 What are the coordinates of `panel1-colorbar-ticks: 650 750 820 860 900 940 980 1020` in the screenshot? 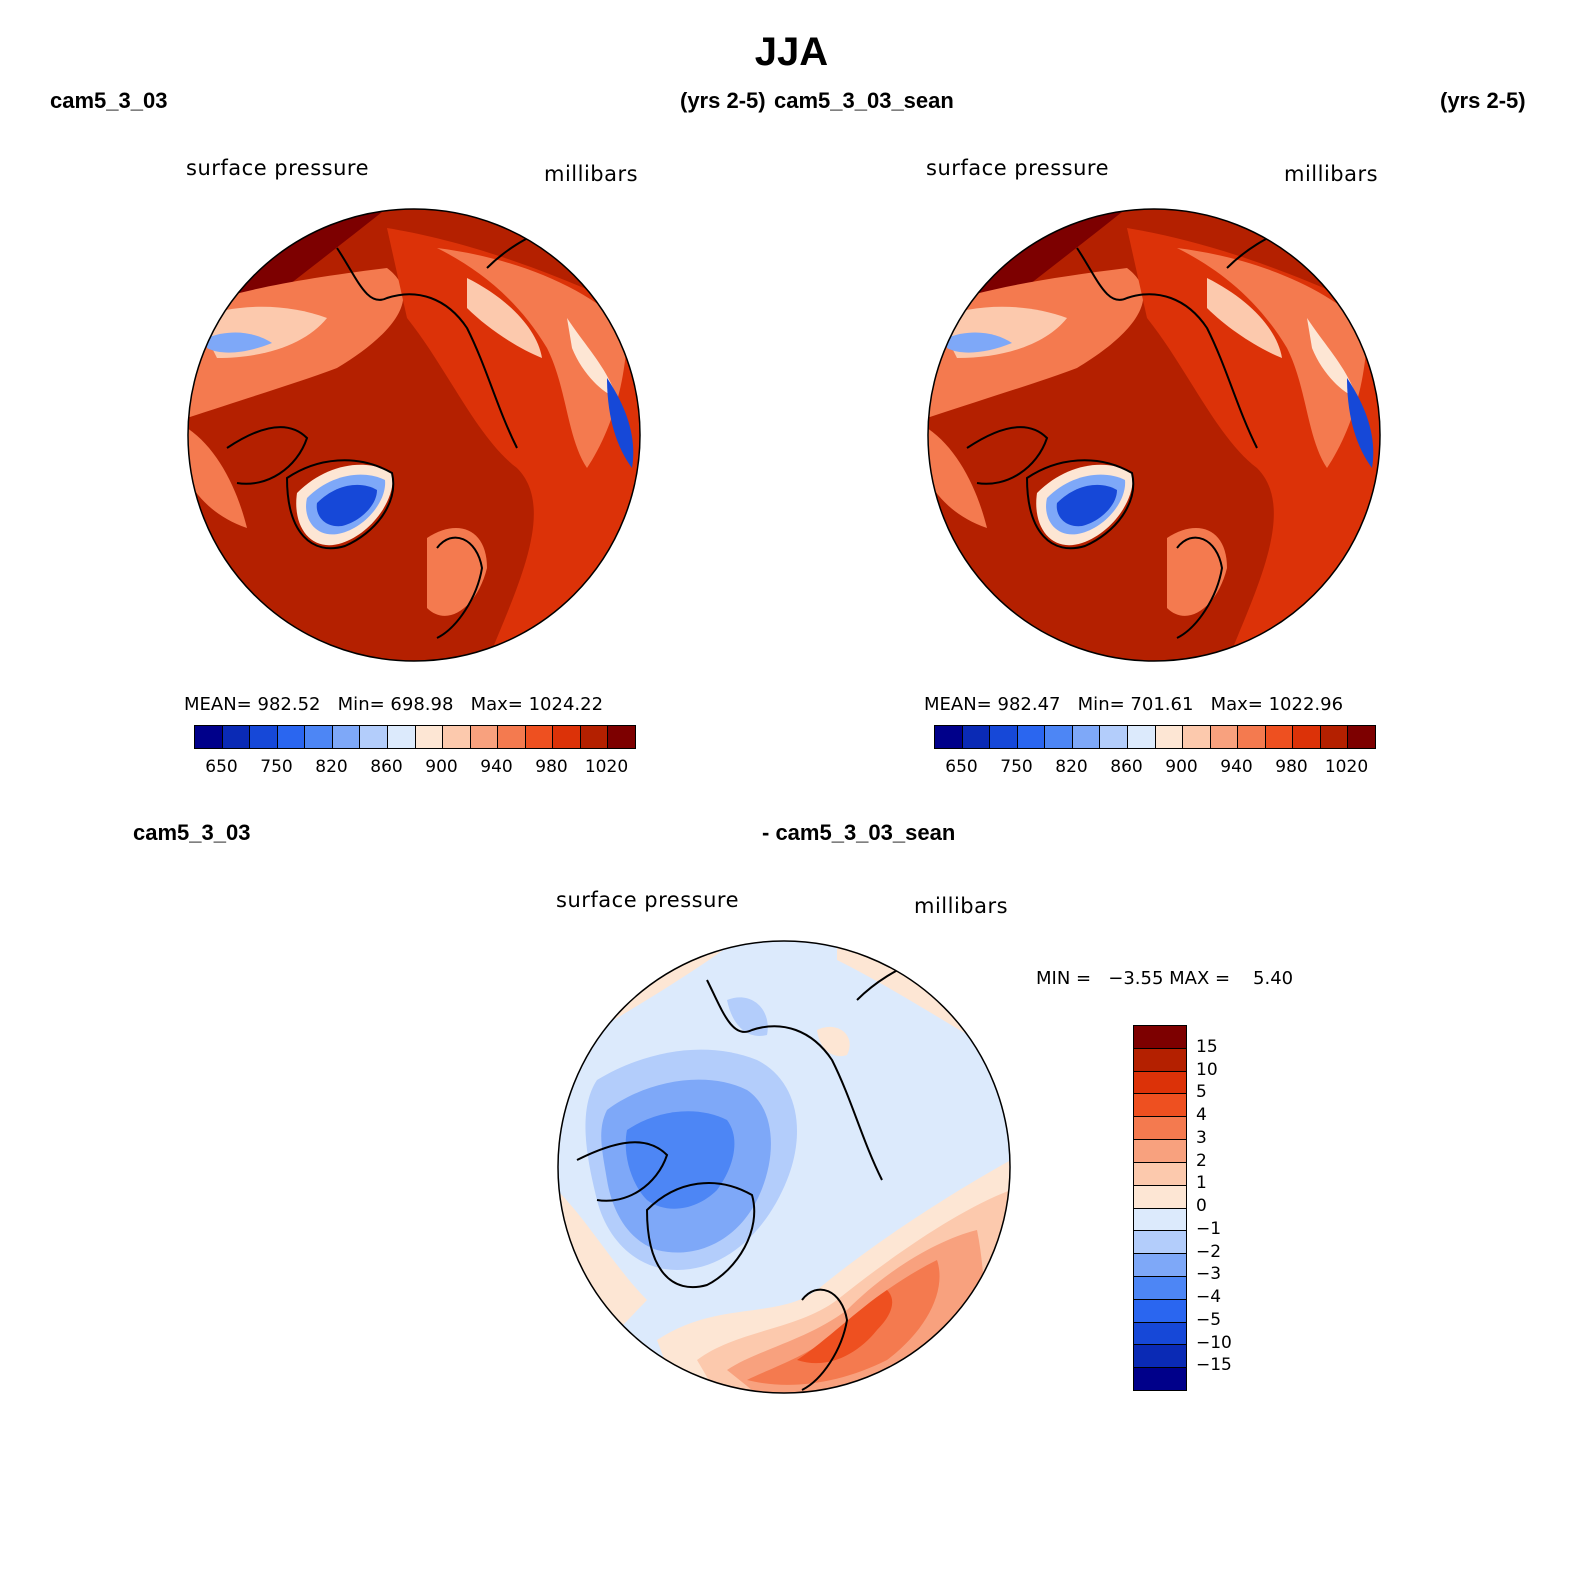 It's located at (414, 768).